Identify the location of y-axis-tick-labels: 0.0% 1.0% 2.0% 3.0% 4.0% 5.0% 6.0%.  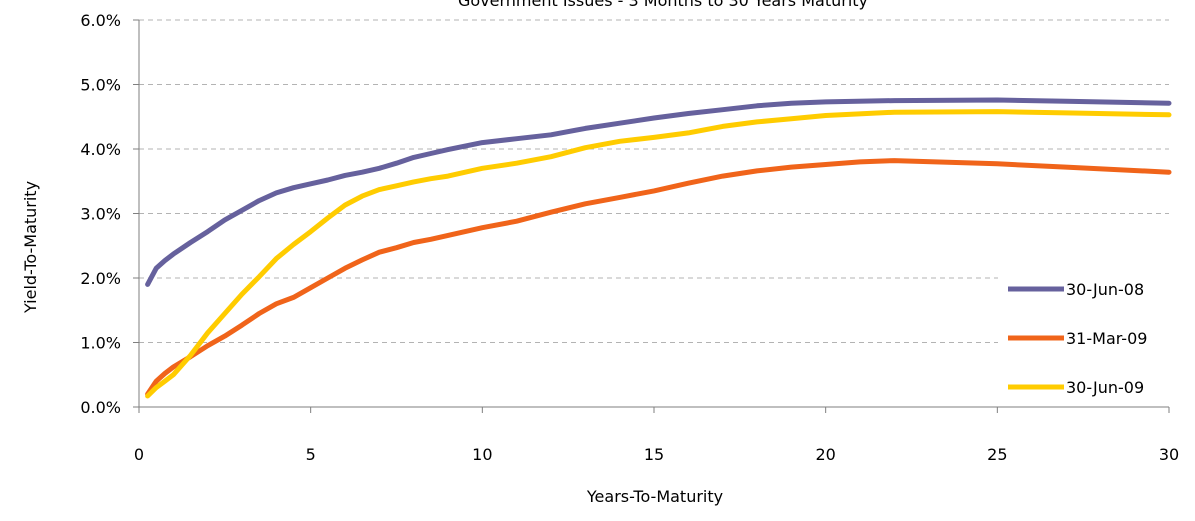
(100, 214).